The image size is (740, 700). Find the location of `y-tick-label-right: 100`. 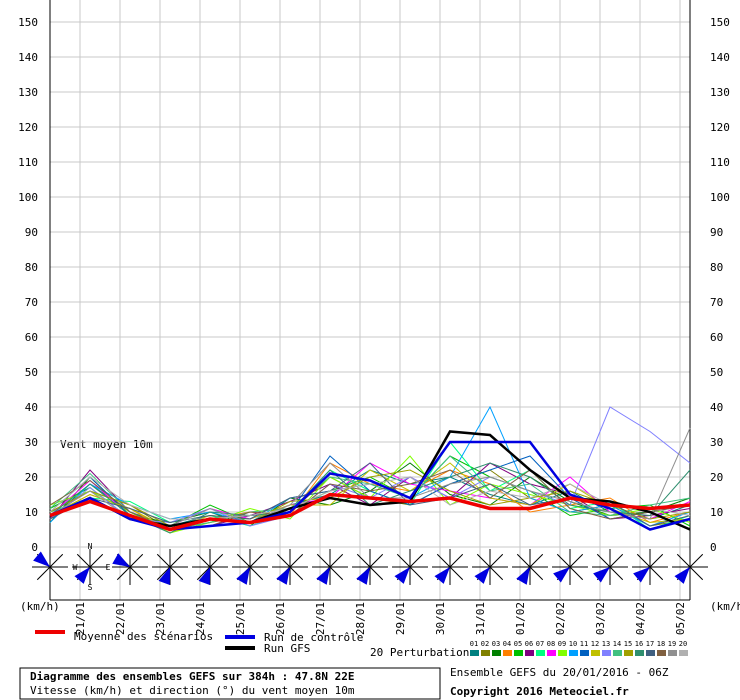

y-tick-label-right: 100 is located at coordinates (720, 197).